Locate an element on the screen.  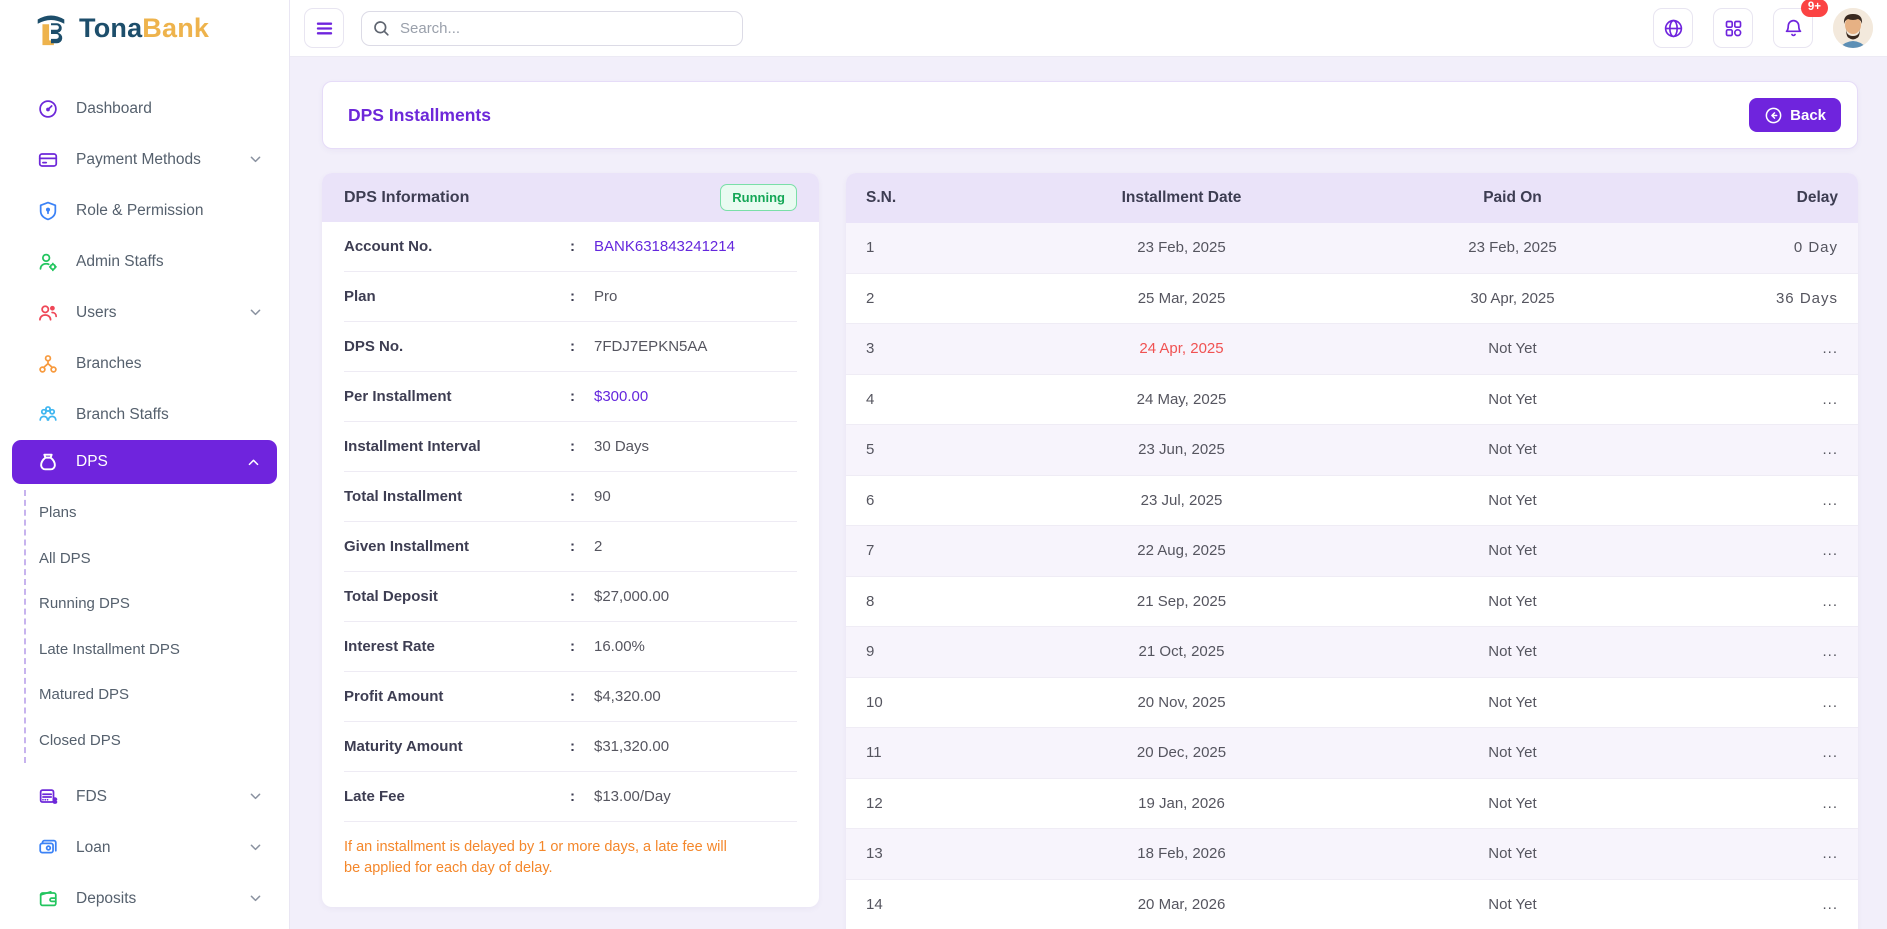
cell-sn: 10 is located at coordinates (874, 702).